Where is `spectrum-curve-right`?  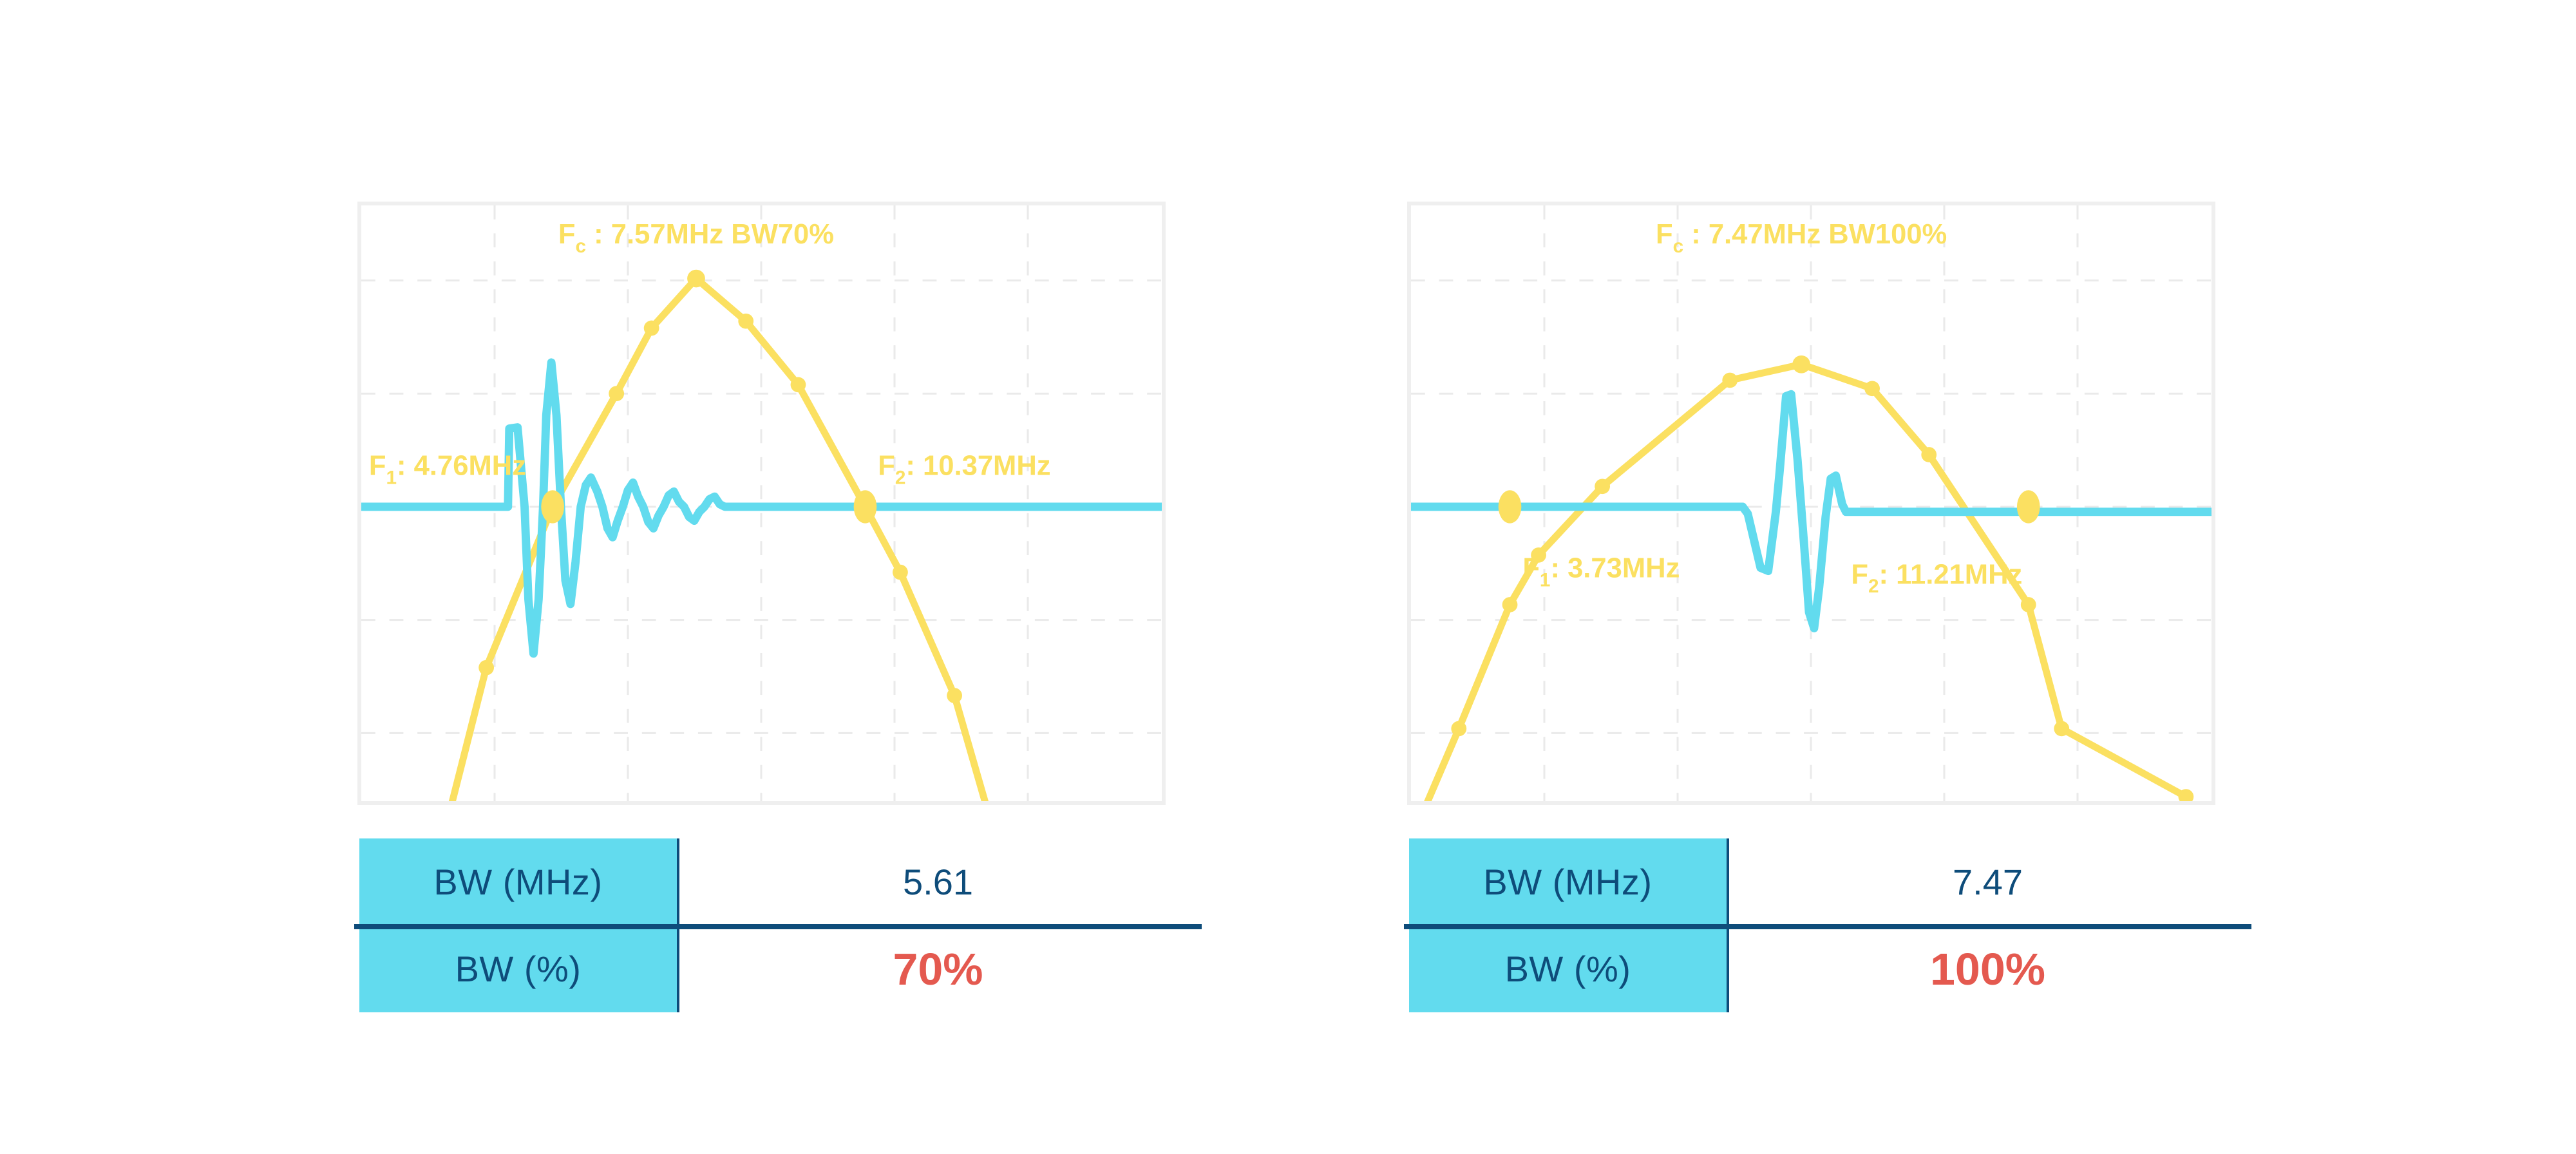 spectrum-curve-right is located at coordinates (1807, 581).